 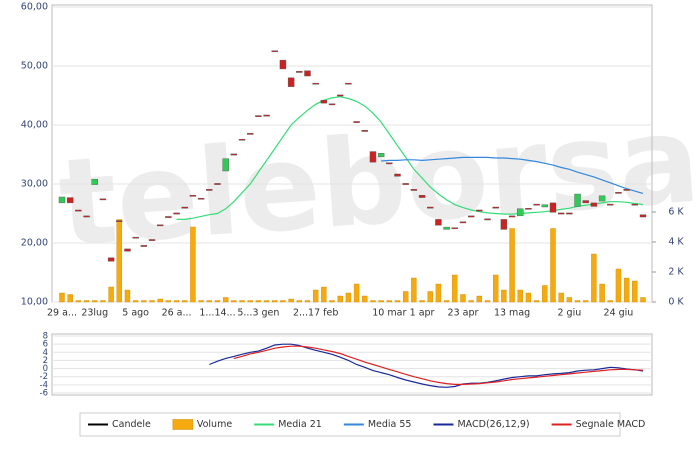 What do you see at coordinates (214, 424) in the screenshot?
I see `legend-label: Volume` at bounding box center [214, 424].